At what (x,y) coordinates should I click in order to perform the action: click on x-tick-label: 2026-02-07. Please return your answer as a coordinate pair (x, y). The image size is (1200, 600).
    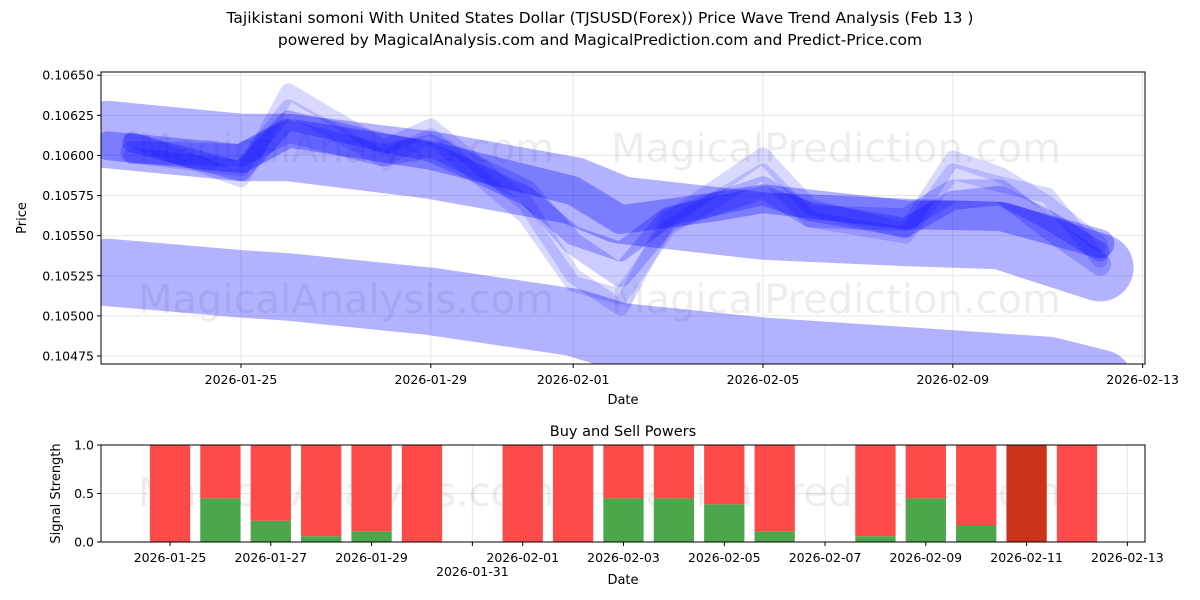
    Looking at the image, I should click on (825, 557).